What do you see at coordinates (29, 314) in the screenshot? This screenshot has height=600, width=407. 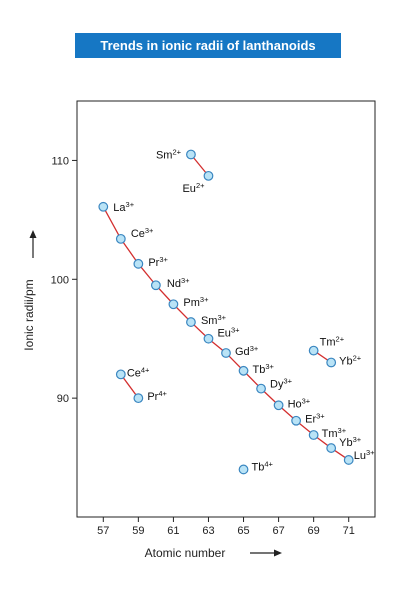 I see `y-axis-title: Ionic radii/pm` at bounding box center [29, 314].